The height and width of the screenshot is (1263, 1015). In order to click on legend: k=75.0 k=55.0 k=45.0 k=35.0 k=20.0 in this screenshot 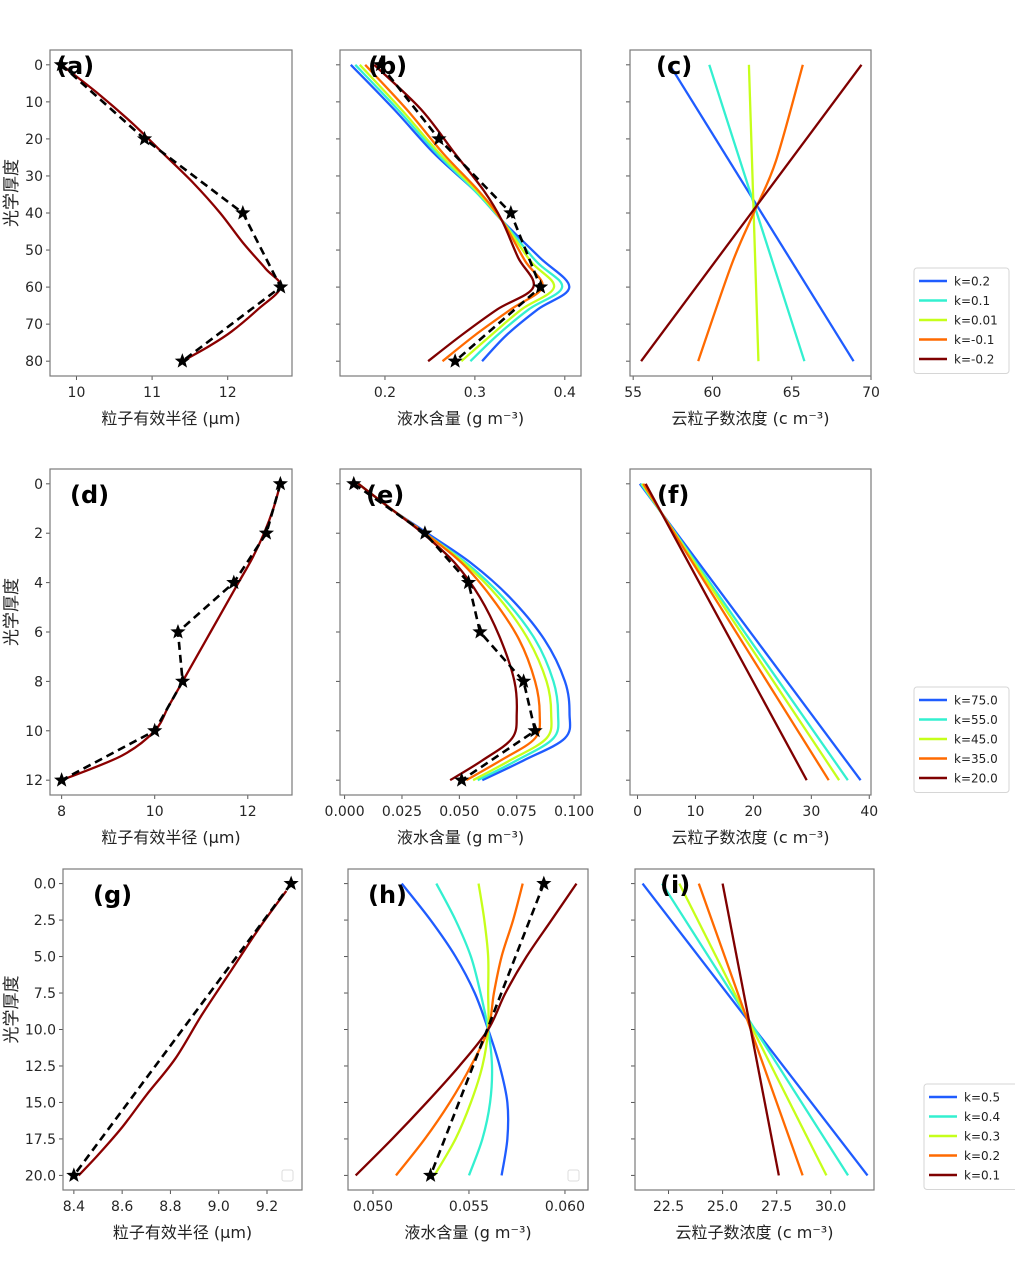, I will do `click(961, 739)`.